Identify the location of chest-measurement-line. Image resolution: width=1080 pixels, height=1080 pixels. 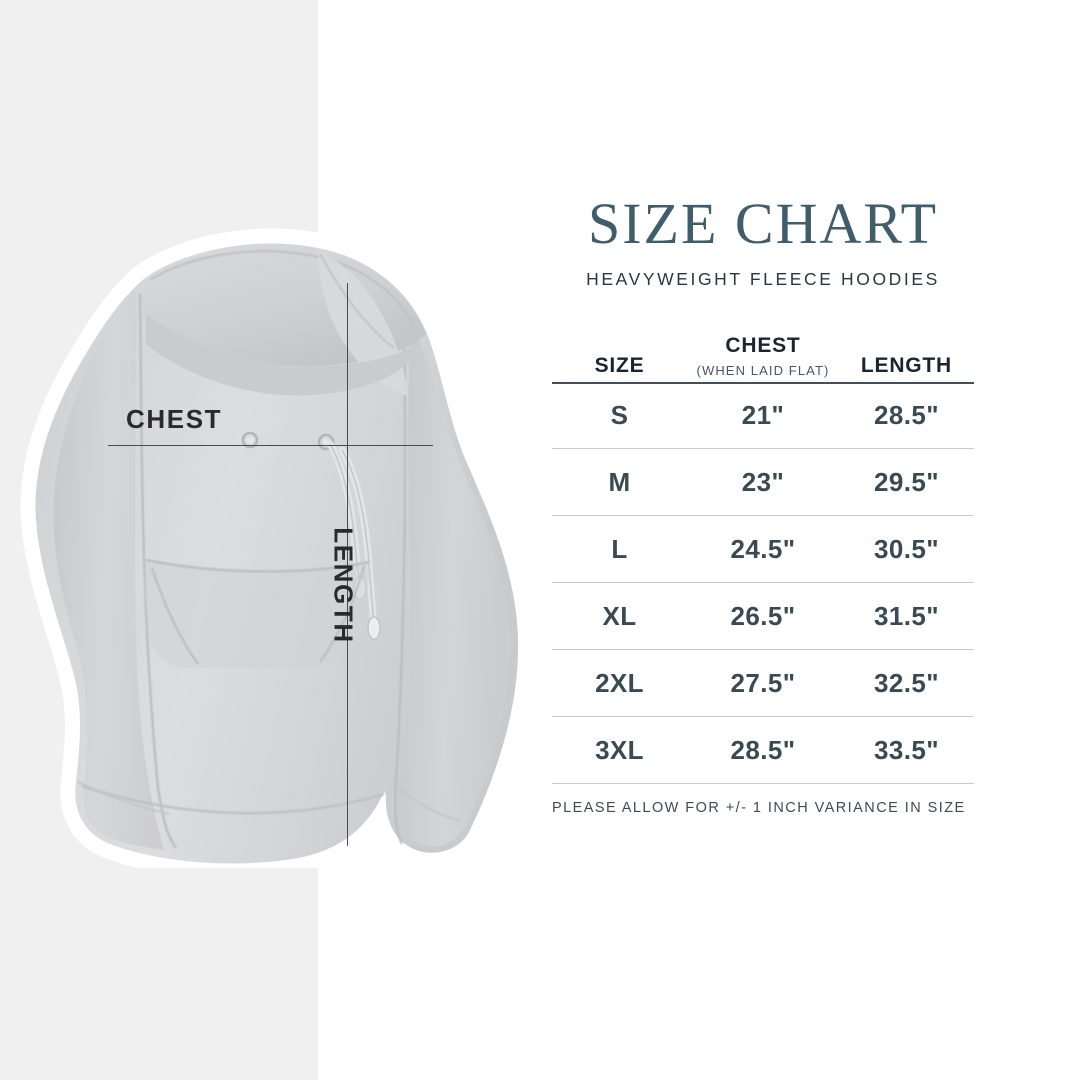
(270, 445).